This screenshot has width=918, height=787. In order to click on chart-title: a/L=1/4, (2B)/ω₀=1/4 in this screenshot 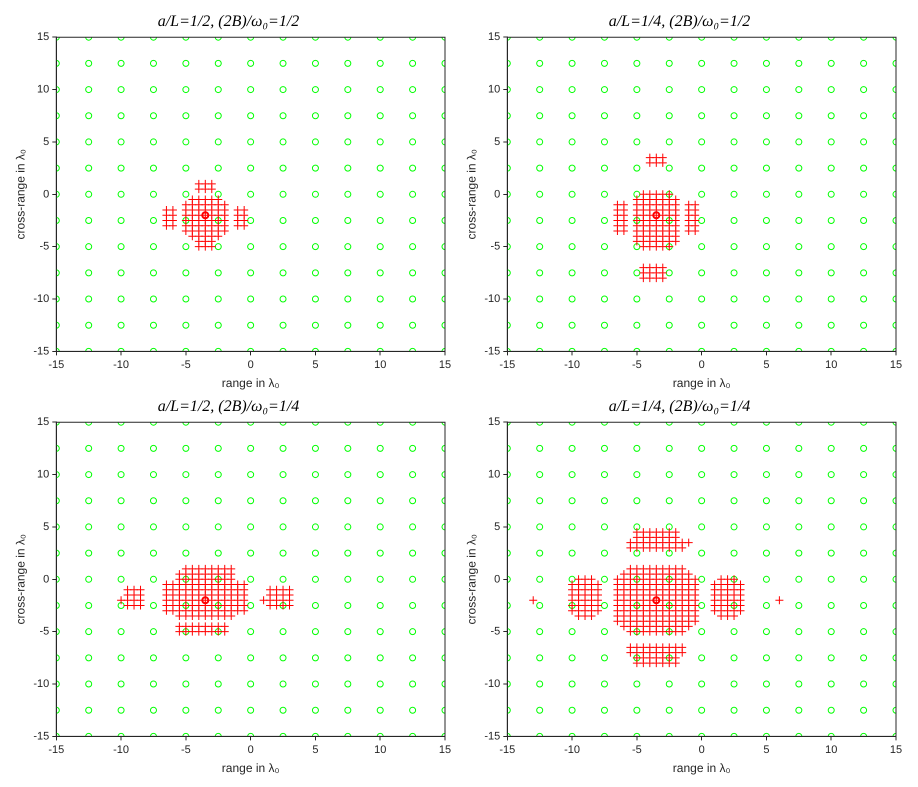, I will do `click(679, 406)`.